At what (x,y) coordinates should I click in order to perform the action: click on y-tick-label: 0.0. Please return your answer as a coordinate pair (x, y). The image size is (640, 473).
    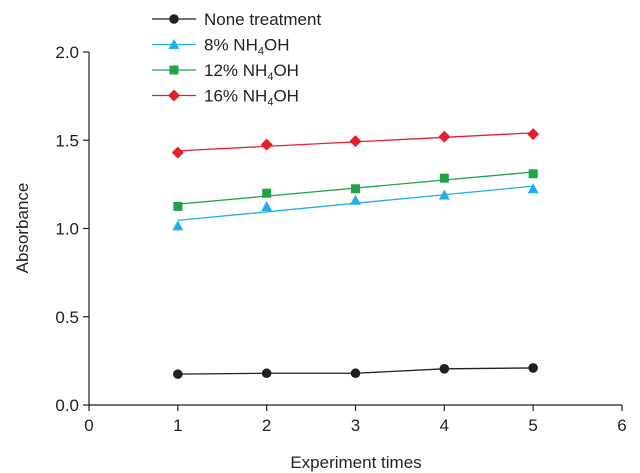
    Looking at the image, I should click on (67, 405).